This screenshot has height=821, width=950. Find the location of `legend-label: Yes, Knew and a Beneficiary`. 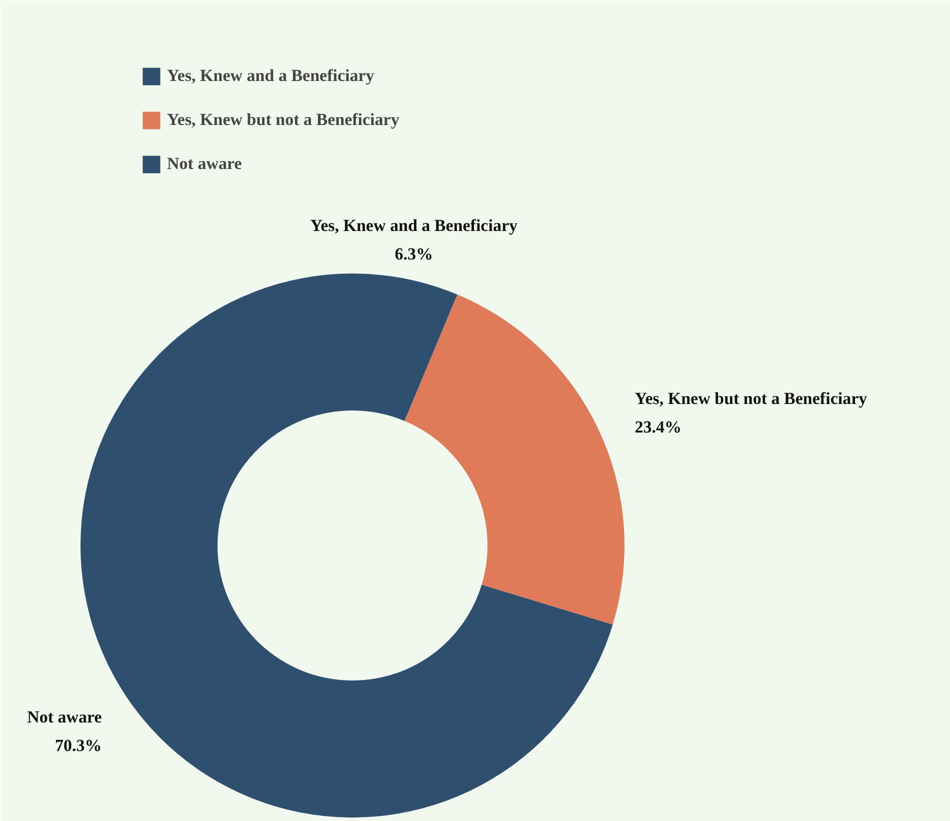

legend-label: Yes, Knew and a Beneficiary is located at coordinates (270, 76).